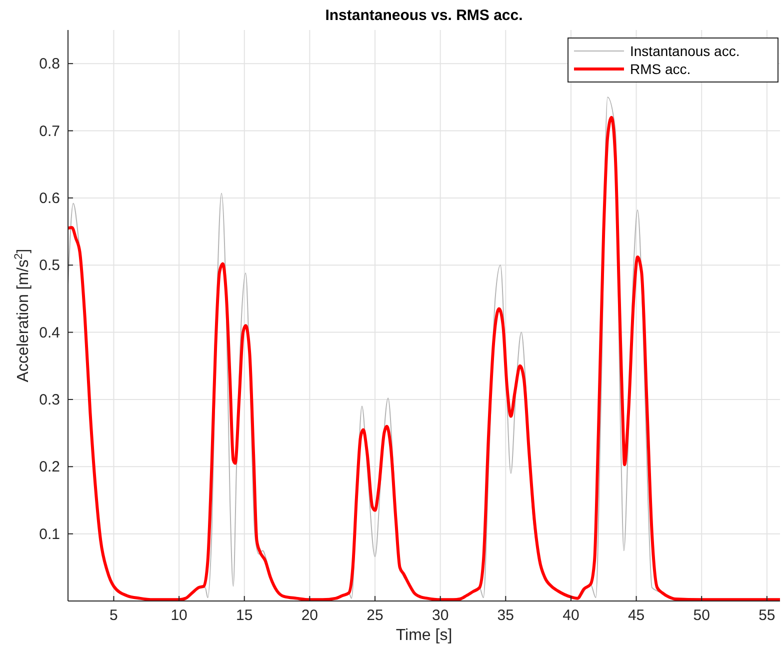  Describe the element at coordinates (49, 198) in the screenshot. I see `y-tick-label: 0.6` at that location.